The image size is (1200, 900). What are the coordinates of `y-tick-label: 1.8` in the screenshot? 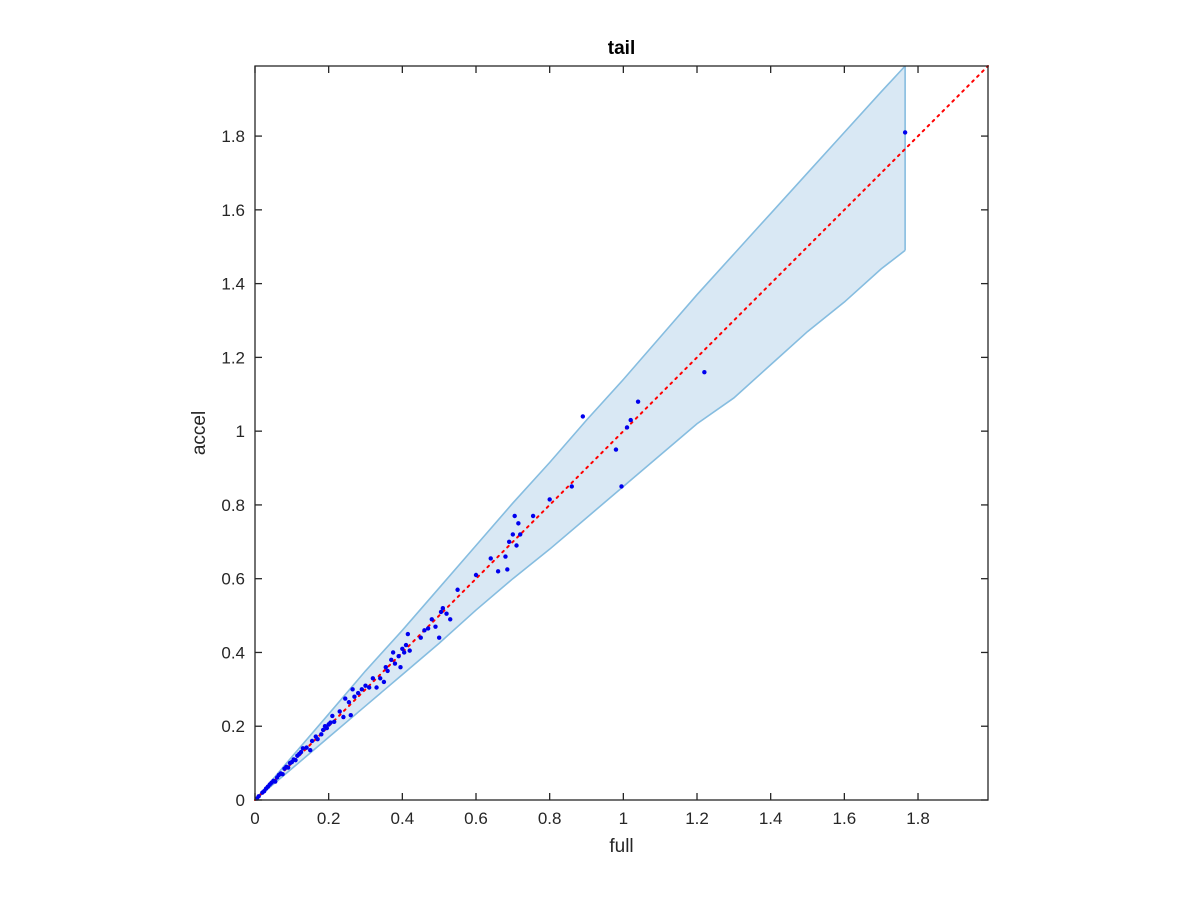 It's located at (233, 136).